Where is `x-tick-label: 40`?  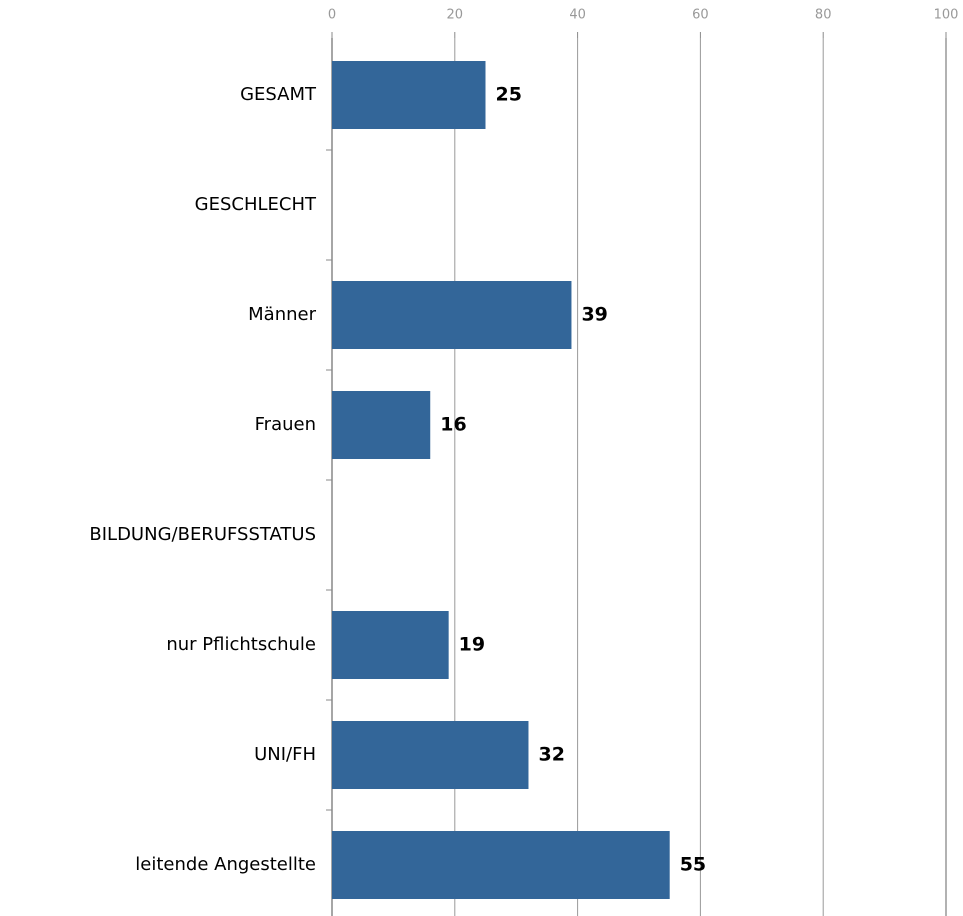 x-tick-label: 40 is located at coordinates (577, 15).